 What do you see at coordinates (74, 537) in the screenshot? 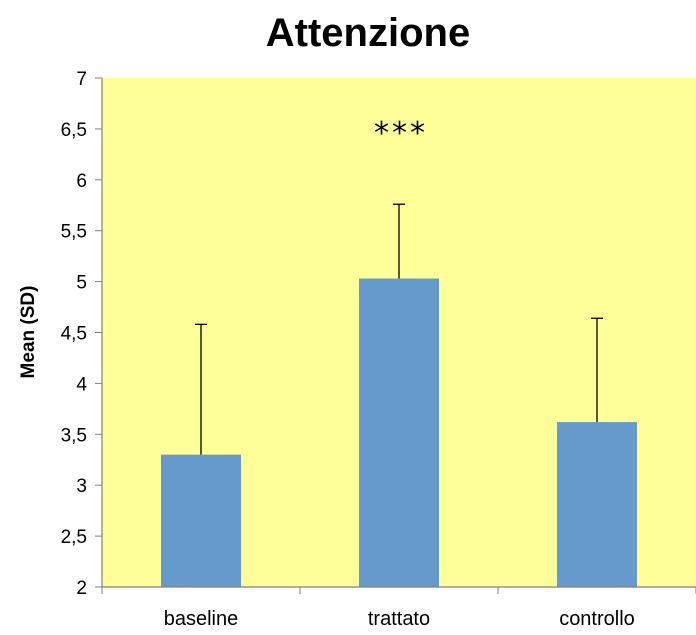
I see `y-tick-label: 2,5` at bounding box center [74, 537].